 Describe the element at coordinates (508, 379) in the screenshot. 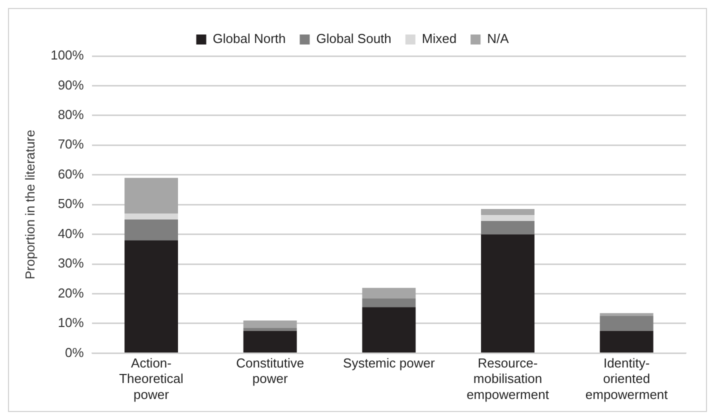

I see `x-tick-label: Resource- mobilisation empowerment` at that location.